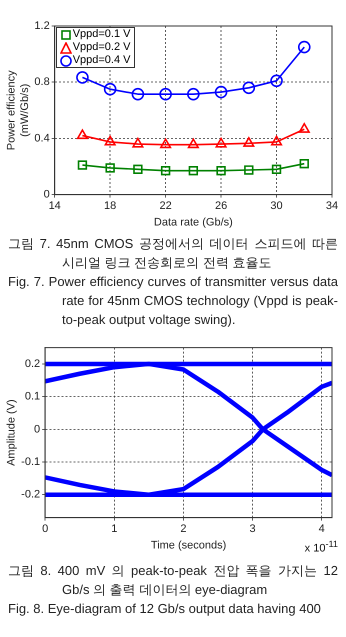 This screenshot has height=637, width=346. Describe the element at coordinates (193, 222) in the screenshot. I see `x-axis-title: Data rate (Gb/s)` at that location.